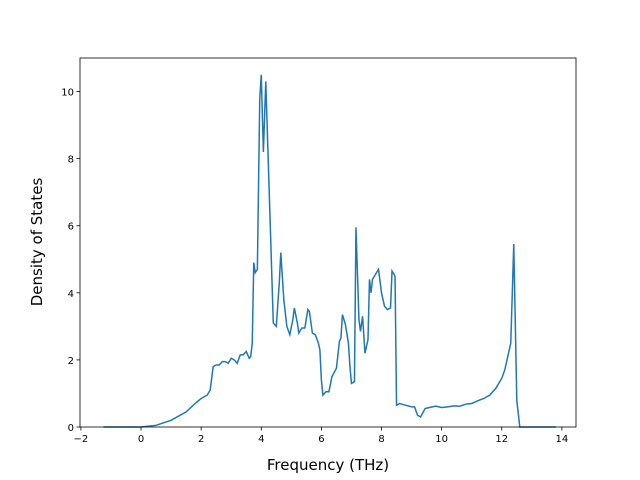 The height and width of the screenshot is (480, 640). Describe the element at coordinates (71, 294) in the screenshot. I see `y-tick-label: 4` at that location.